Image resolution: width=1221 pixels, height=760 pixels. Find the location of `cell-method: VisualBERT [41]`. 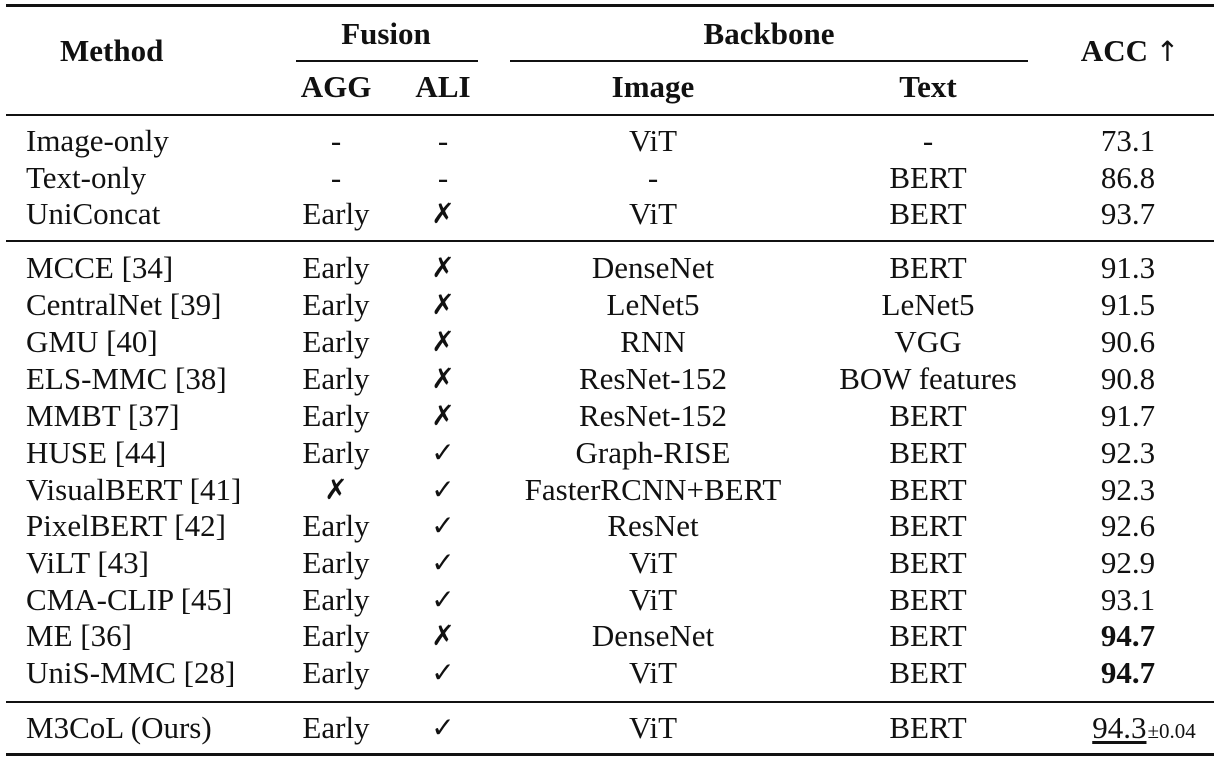

cell-method: VisualBERT [41] is located at coordinates (134, 489).